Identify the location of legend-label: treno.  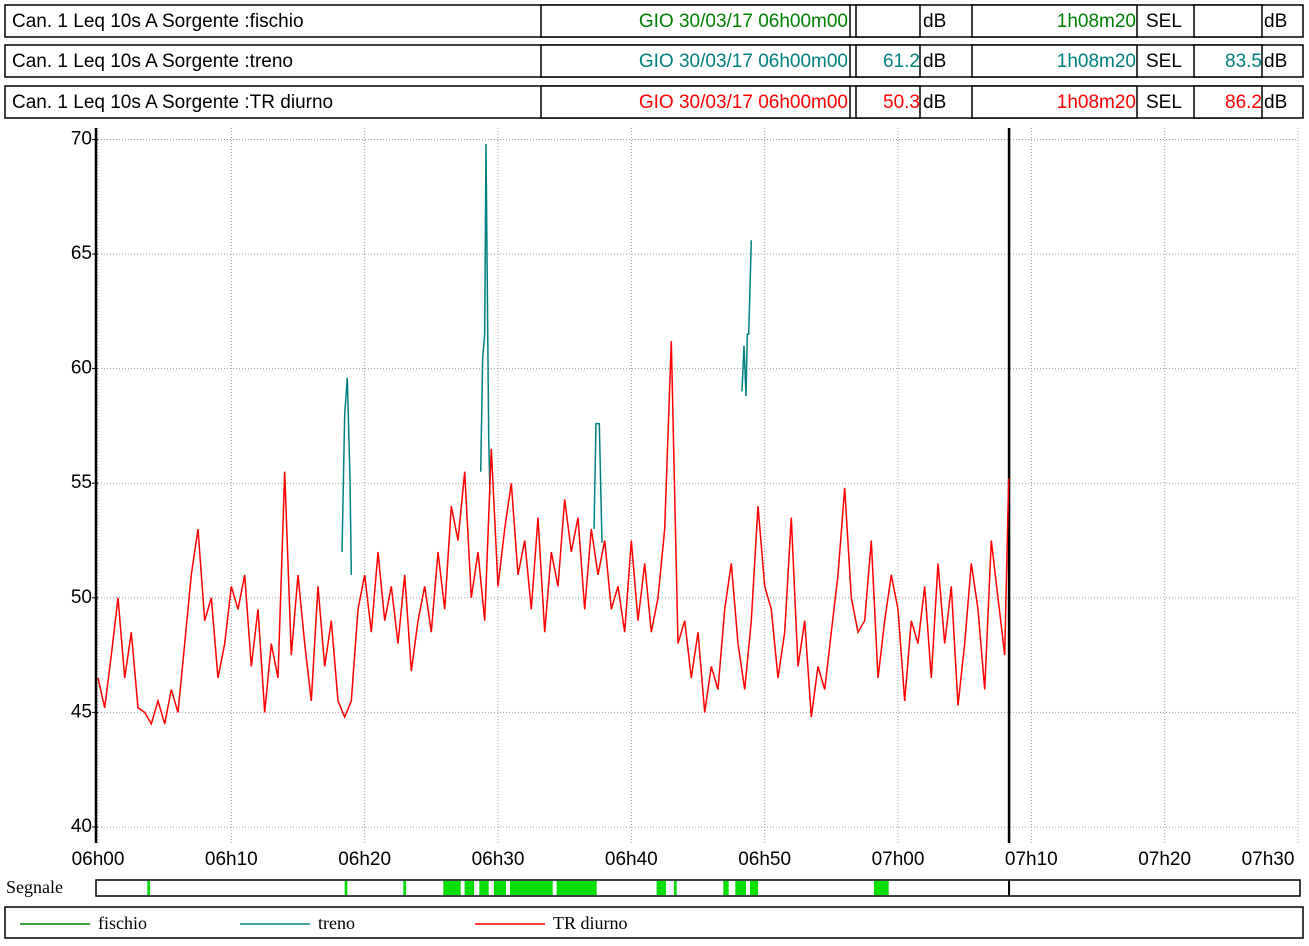
(336, 923).